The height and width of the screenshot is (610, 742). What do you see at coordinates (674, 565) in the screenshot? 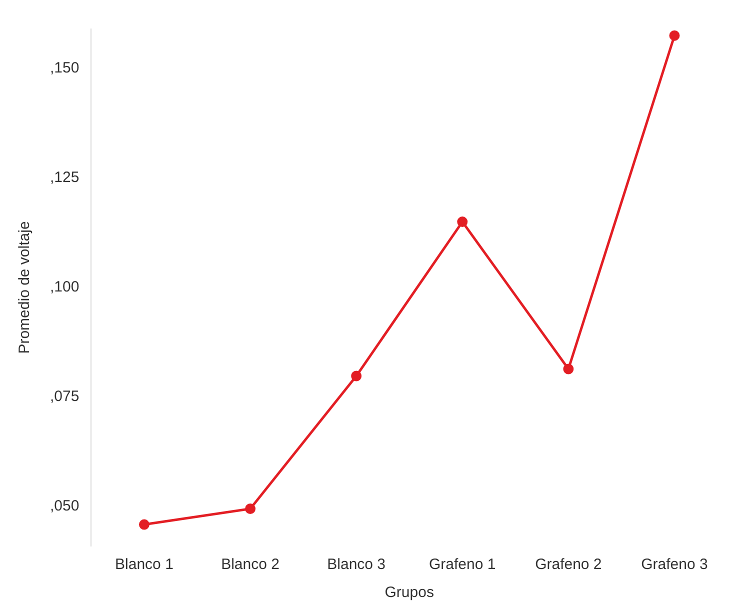
I see `x-tick-label: Grafeno 3` at bounding box center [674, 565].